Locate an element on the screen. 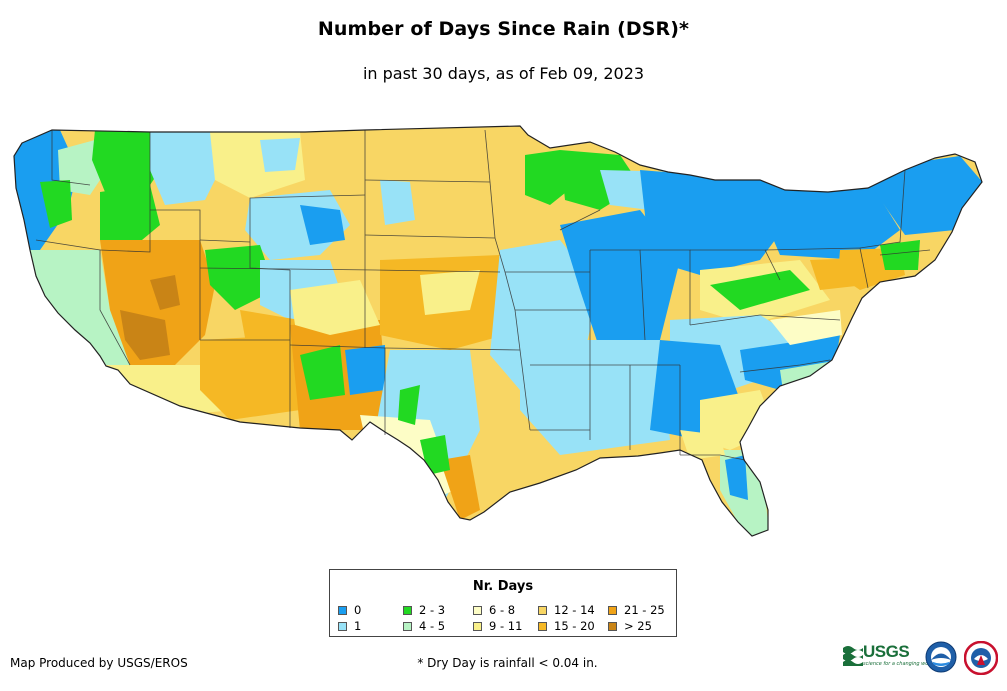  legend-item-2: 2 - 3 is located at coordinates (424, 610).